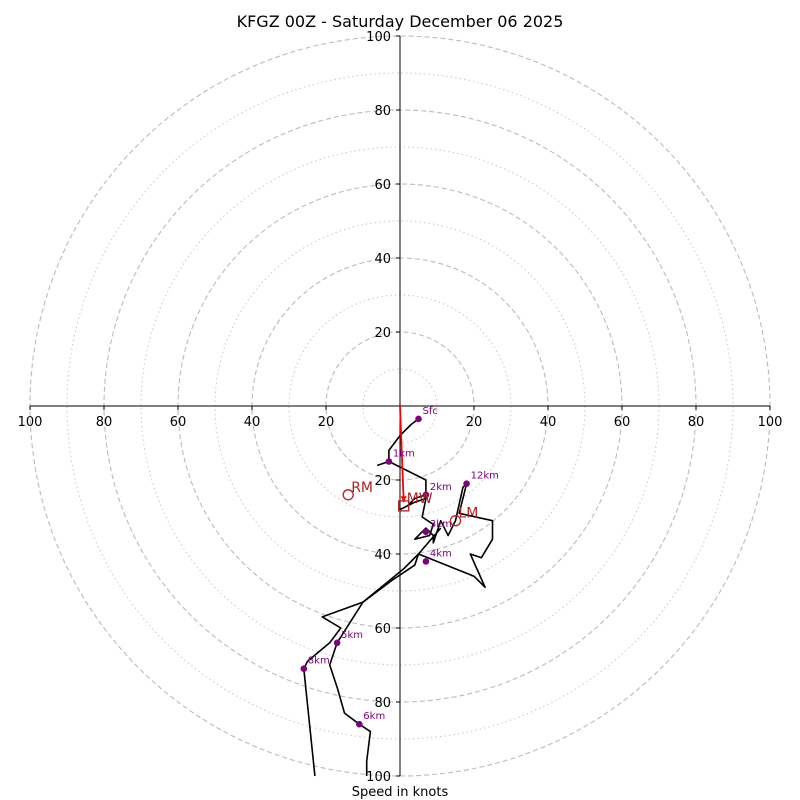 This screenshot has height=800, width=800. I want to click on height-marker-label: Sfc, so click(430, 411).